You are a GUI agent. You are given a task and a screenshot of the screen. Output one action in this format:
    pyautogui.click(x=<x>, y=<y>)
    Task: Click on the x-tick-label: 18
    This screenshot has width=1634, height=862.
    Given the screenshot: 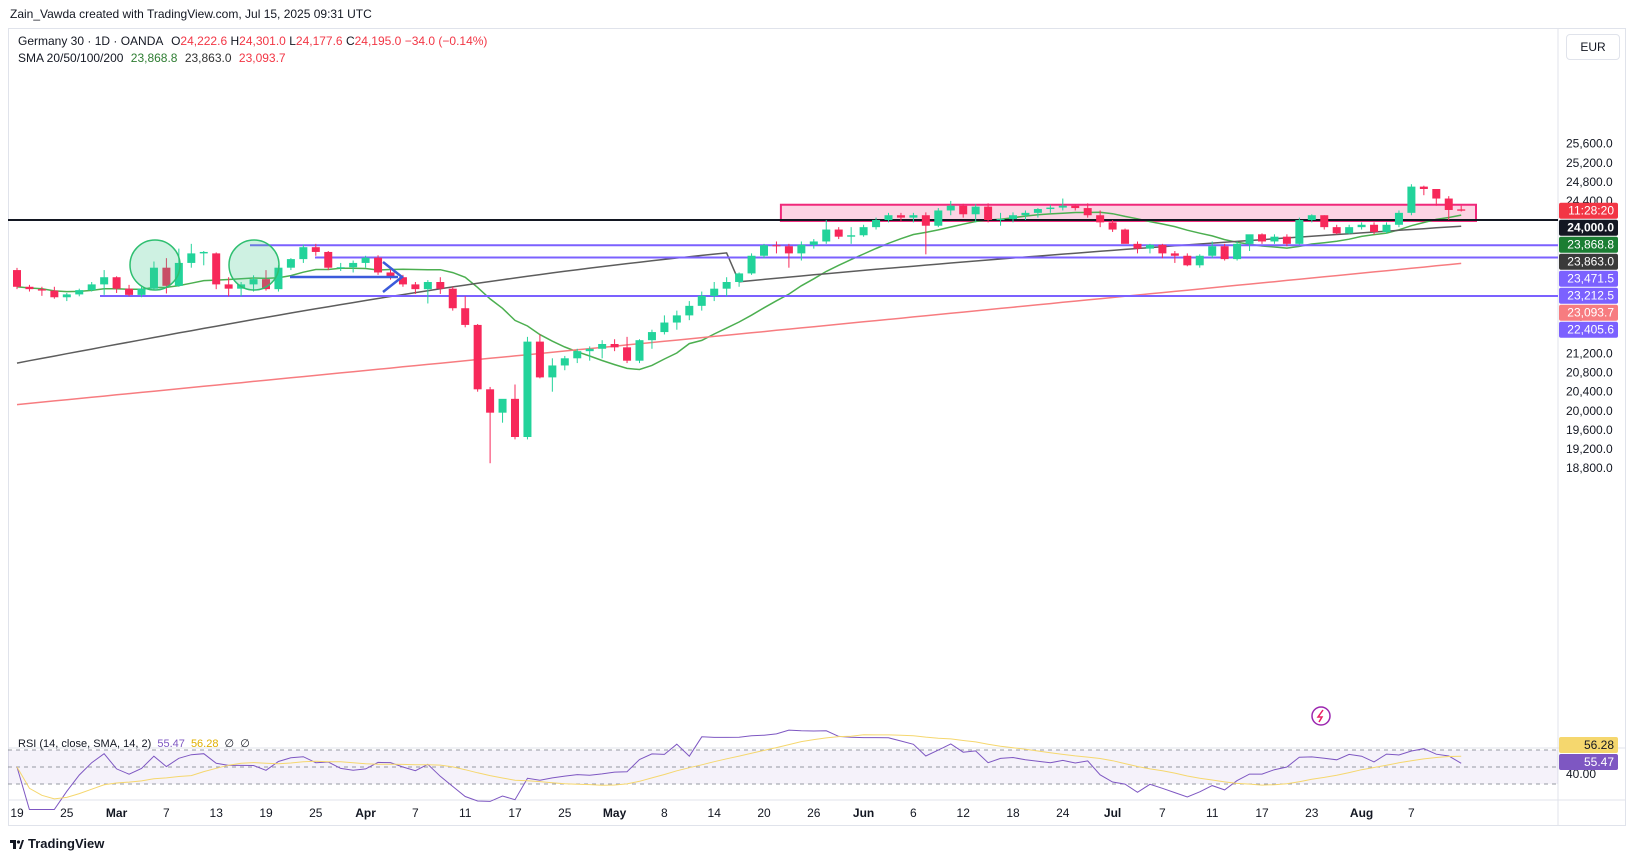 What is the action you would take?
    pyautogui.click(x=1013, y=813)
    